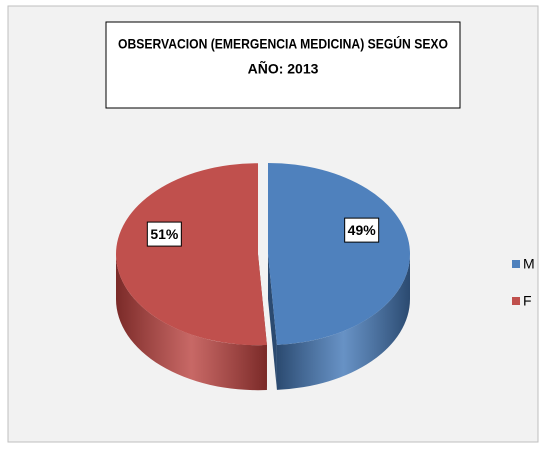 The height and width of the screenshot is (450, 543). What do you see at coordinates (283, 68) in the screenshot?
I see `chart-subtitle: AÑO: 2013` at bounding box center [283, 68].